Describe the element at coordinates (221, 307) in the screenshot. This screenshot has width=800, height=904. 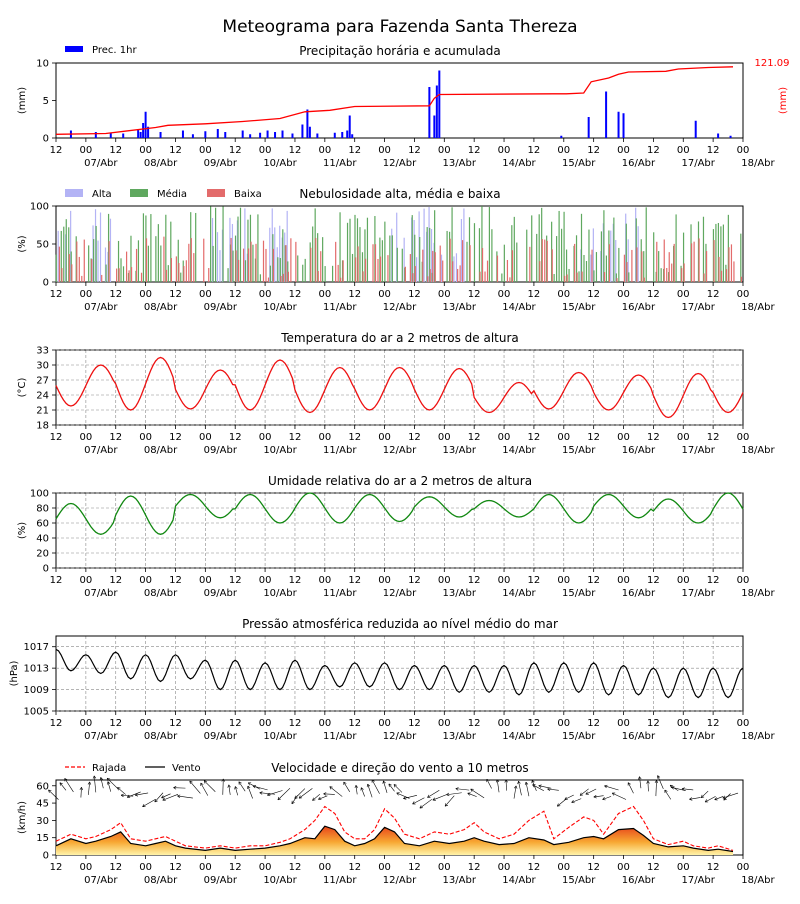
I see `x-date-label: 09/Abr` at that location.